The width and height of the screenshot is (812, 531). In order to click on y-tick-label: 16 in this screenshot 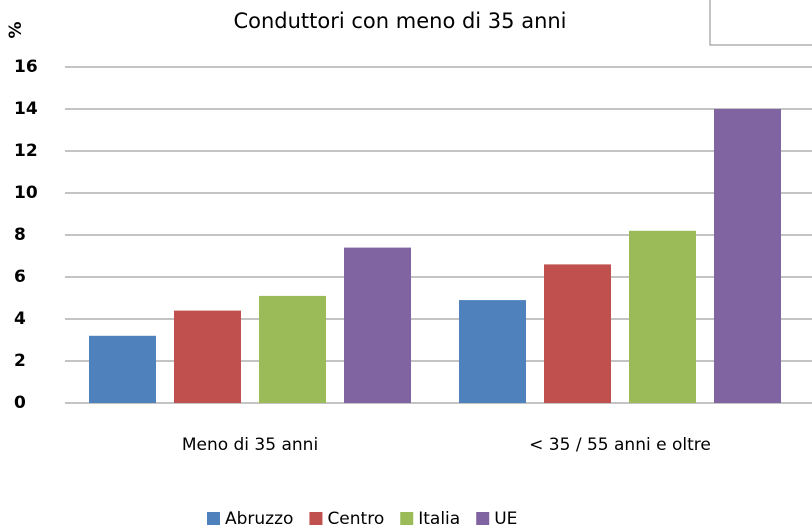, I will do `click(26, 67)`.